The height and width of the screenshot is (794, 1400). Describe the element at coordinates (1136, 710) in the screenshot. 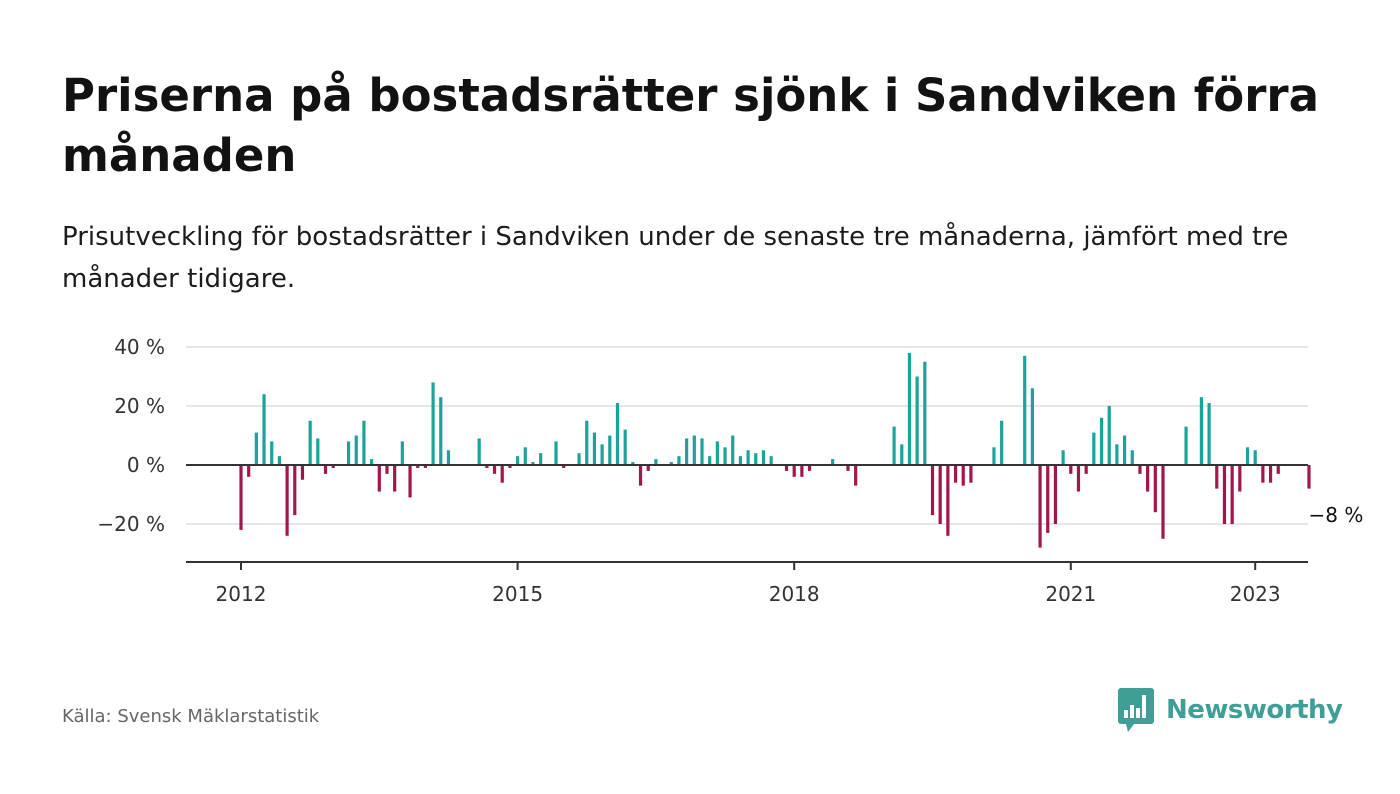

I see `newsworthy-logo-icon` at that location.